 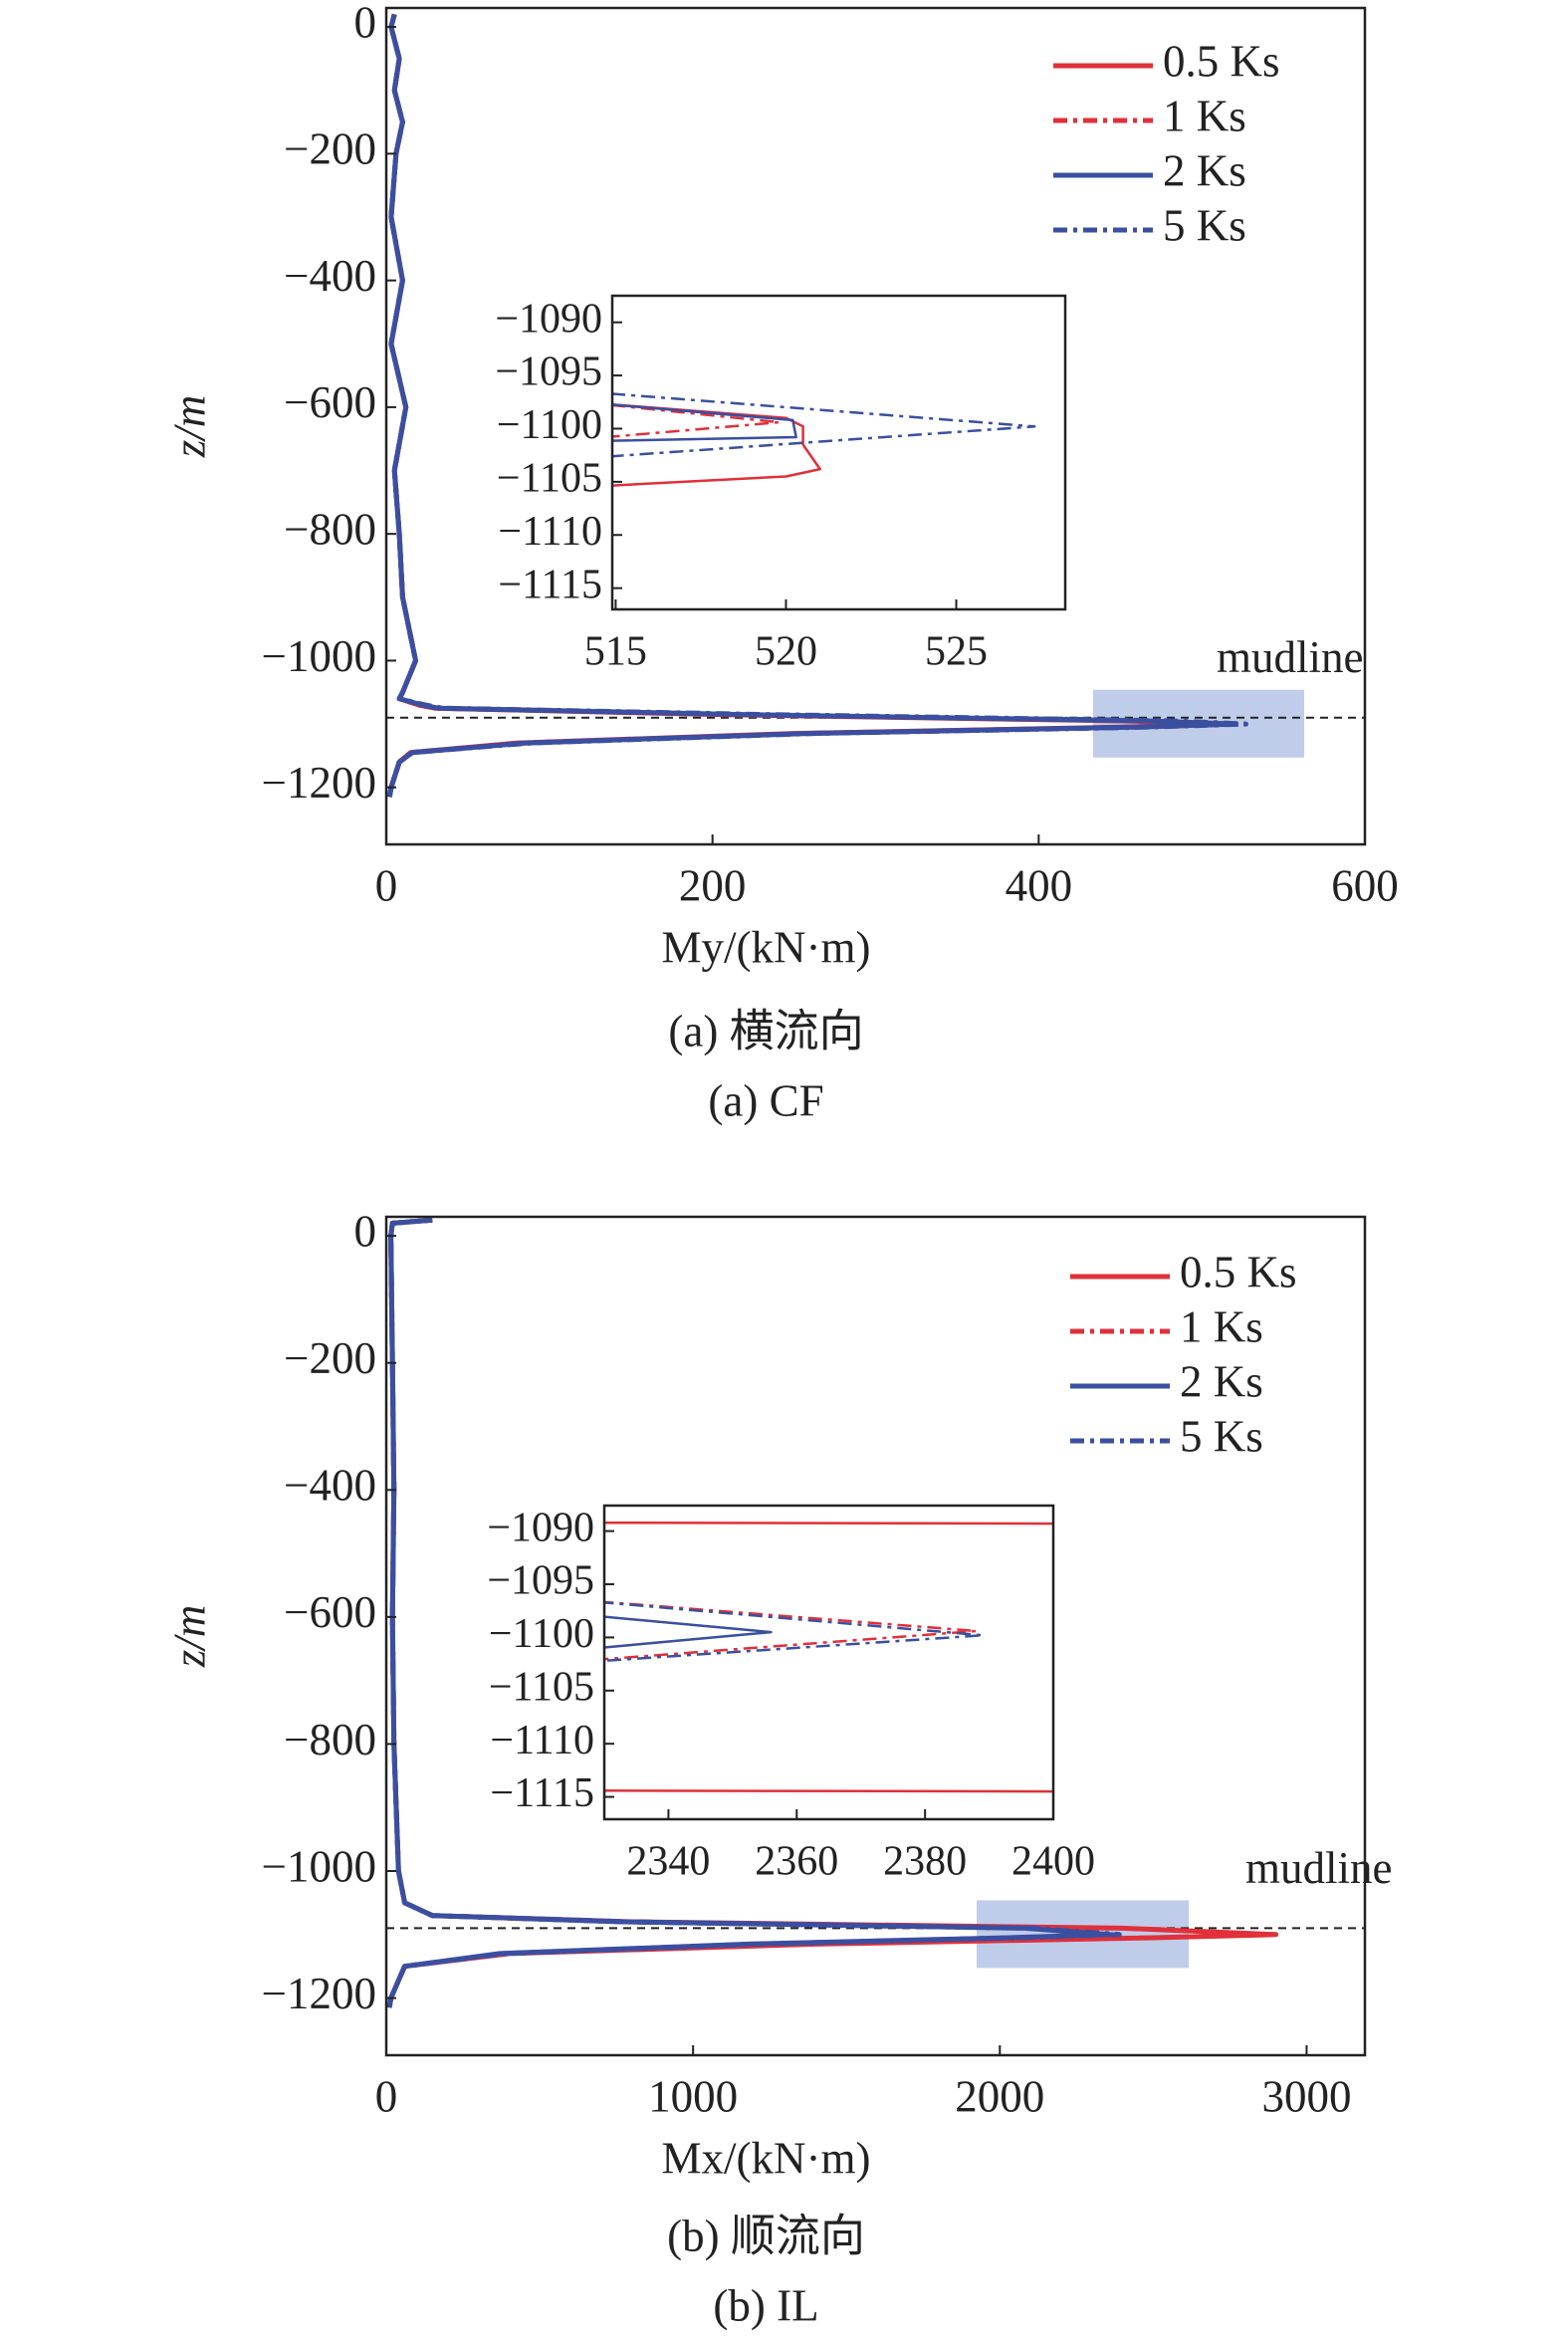 What do you see at coordinates (797, 1862) in the screenshot?
I see `x-tick-label: 2360` at bounding box center [797, 1862].